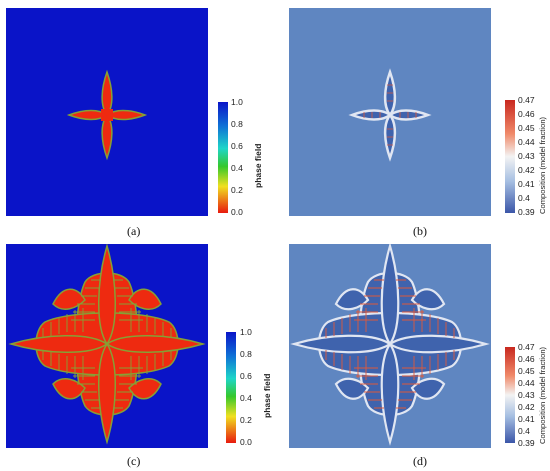  I want to click on colorbar-c-label: phase field, so click(267, 395).